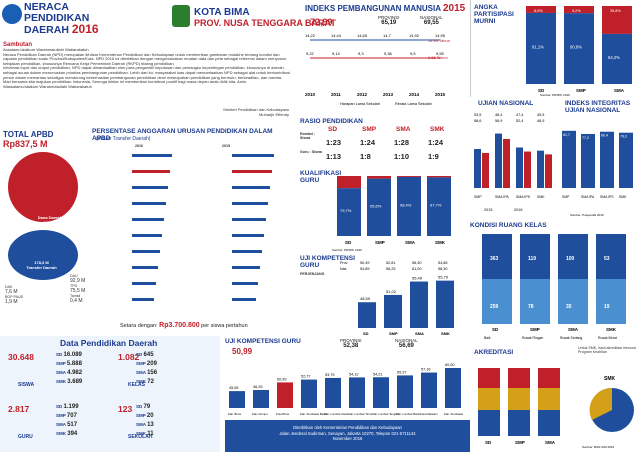 This screenshot has width=640, height=452. Describe the element at coordinates (623, 197) in the screenshot. I see `iiun-cat: SMK` at that location.